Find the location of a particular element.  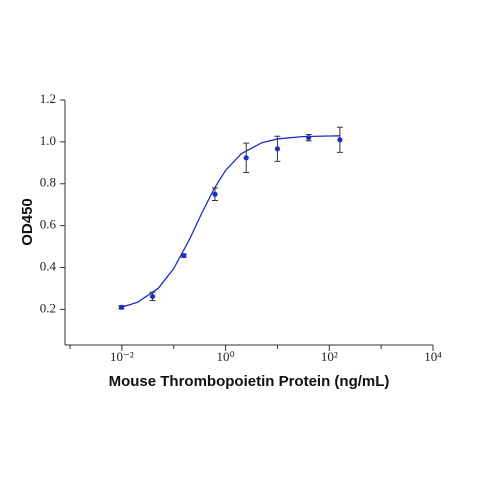

y-tick-label: 1.2 is located at coordinates (48, 98).